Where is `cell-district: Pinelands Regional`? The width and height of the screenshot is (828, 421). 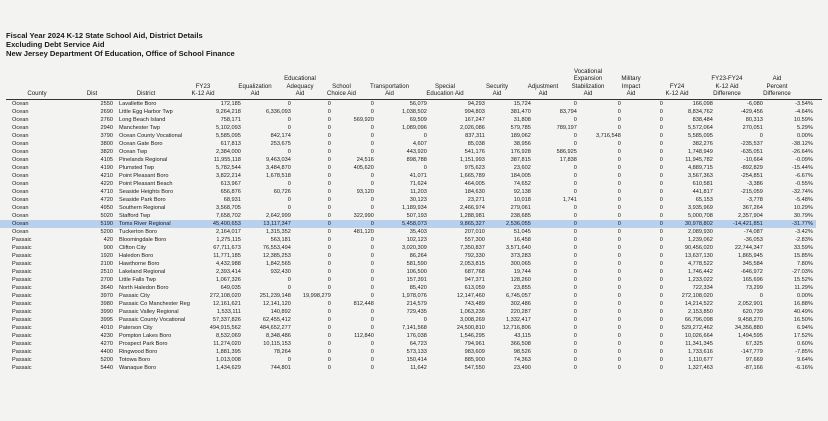 cell-district: Pinelands Regional is located at coordinates (143, 160).